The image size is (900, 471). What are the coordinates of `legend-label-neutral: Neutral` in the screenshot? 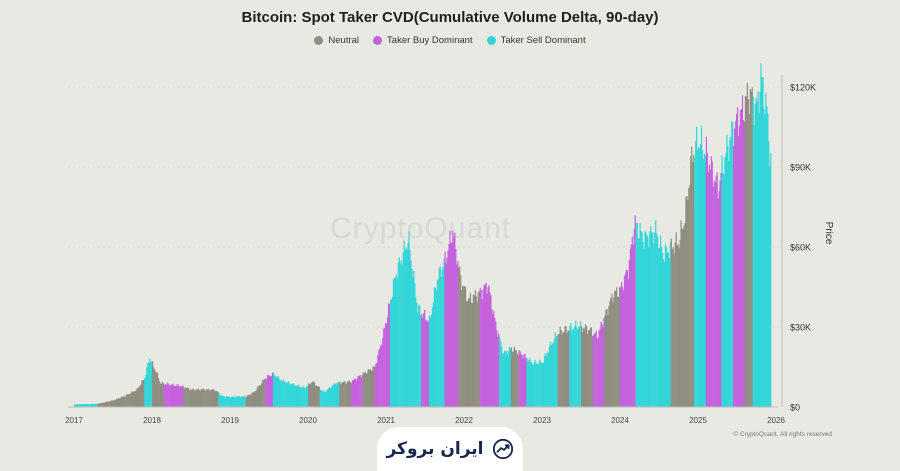 It's located at (344, 40).